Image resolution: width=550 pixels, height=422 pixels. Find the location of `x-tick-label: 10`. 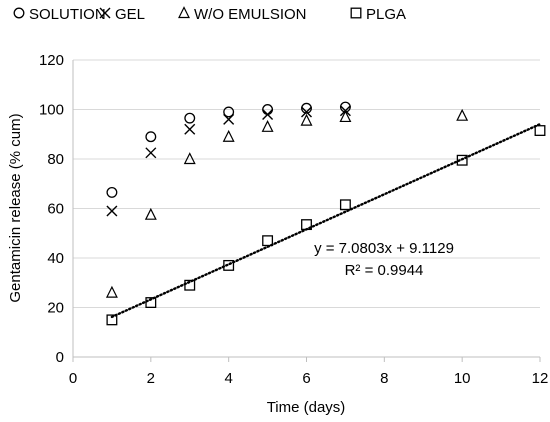

x-tick-label: 10 is located at coordinates (462, 378).